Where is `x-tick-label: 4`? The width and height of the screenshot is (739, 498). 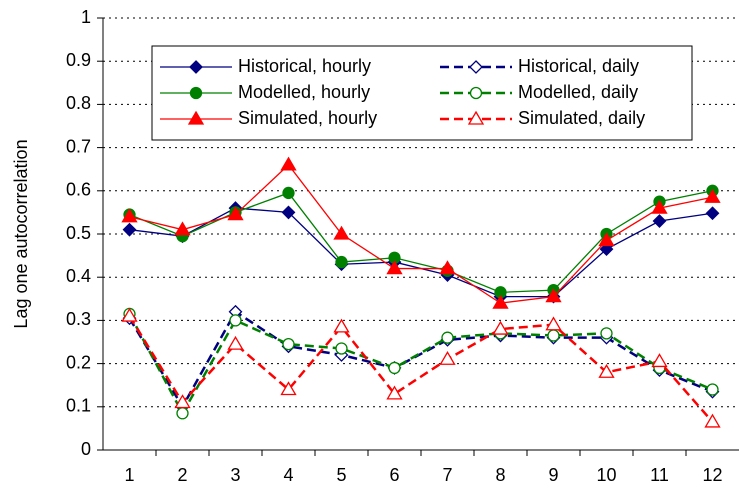 x-tick-label: 4 is located at coordinates (288, 475).